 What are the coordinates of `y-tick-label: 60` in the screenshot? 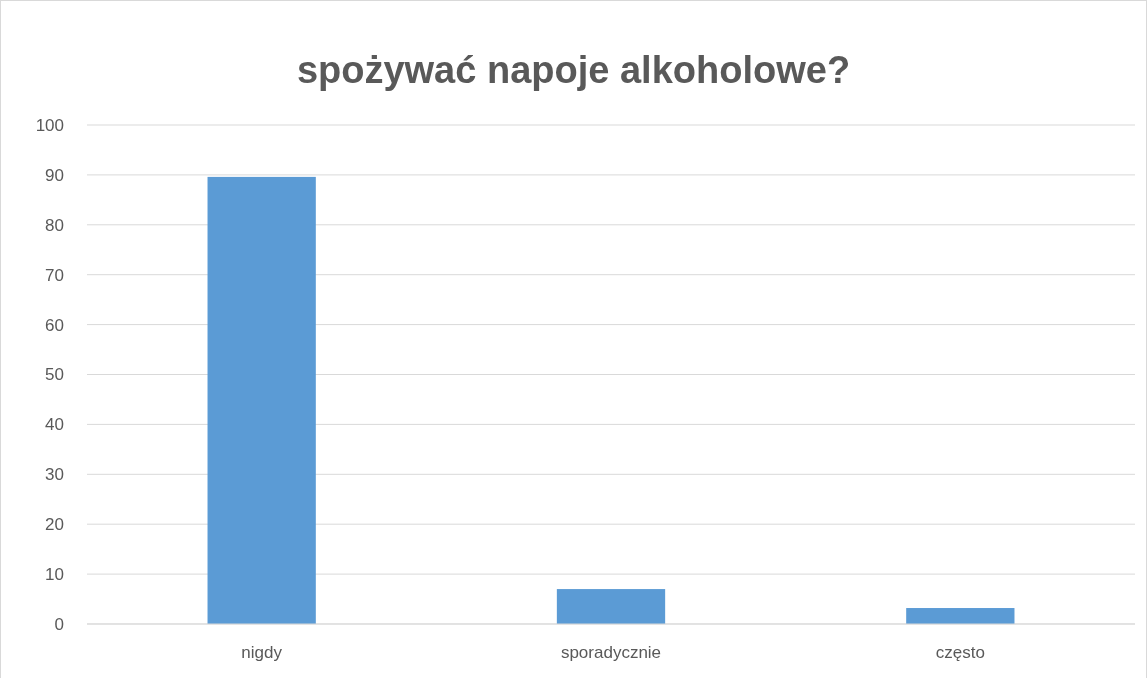 It's located at (54, 325).